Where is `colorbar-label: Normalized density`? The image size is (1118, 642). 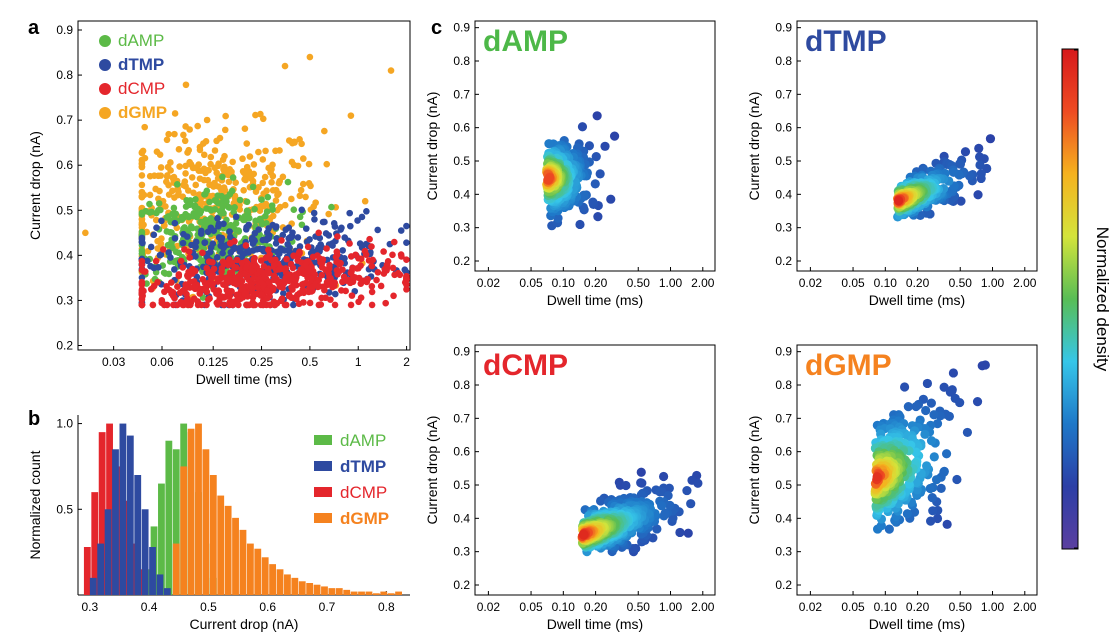
colorbar-label: Normalized density is located at coordinates (1102, 299).